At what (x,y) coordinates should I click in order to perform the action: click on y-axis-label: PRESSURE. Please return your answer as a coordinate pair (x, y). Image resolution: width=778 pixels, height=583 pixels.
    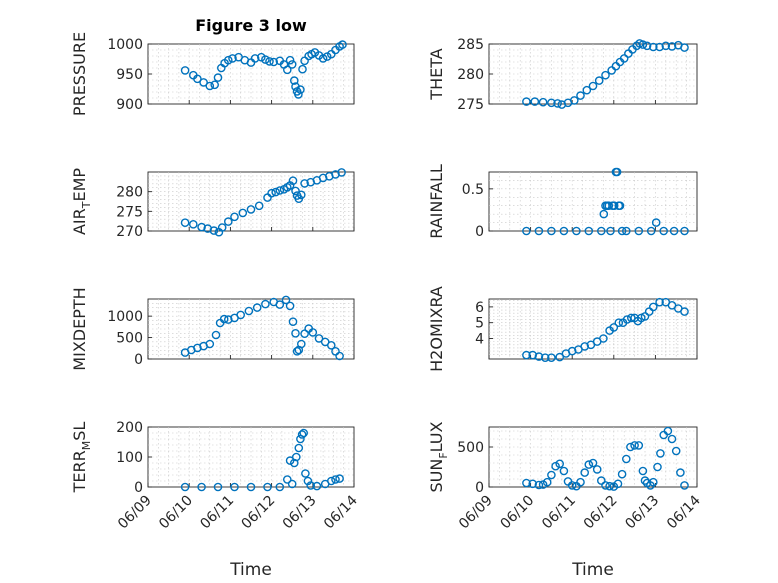
    Looking at the image, I should click on (79, 74).